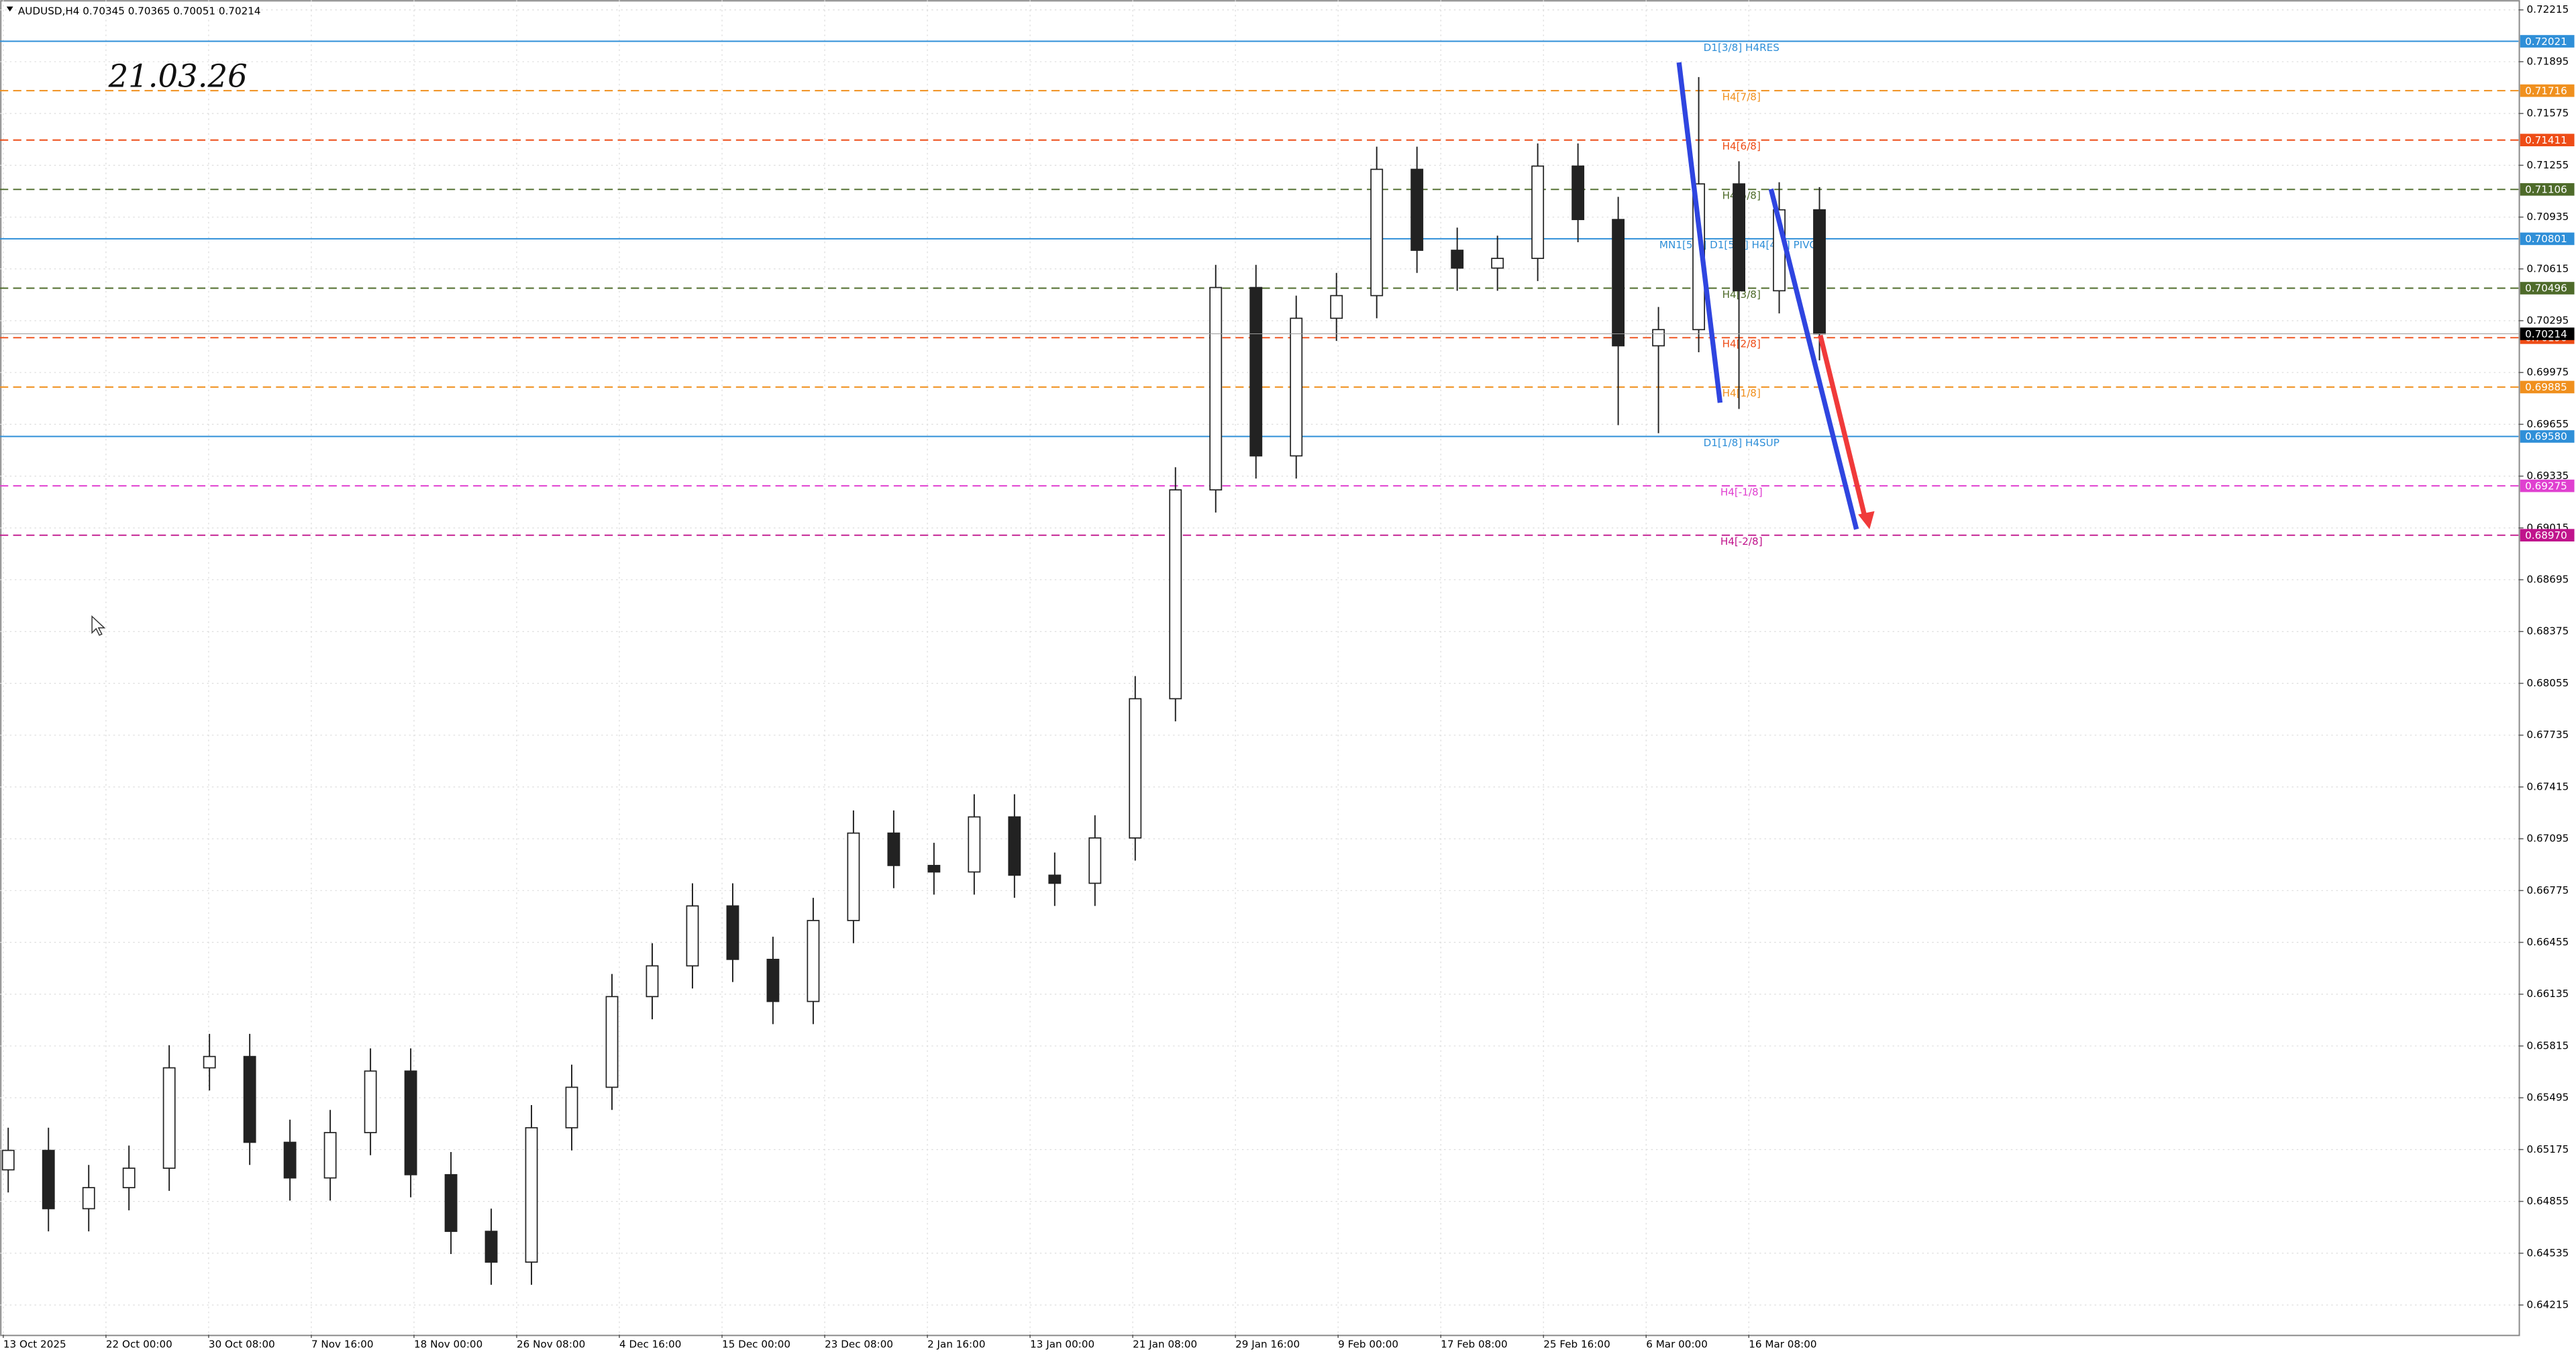  What do you see at coordinates (2548, 683) in the screenshot?
I see `y-tick-label: 0.68055` at bounding box center [2548, 683].